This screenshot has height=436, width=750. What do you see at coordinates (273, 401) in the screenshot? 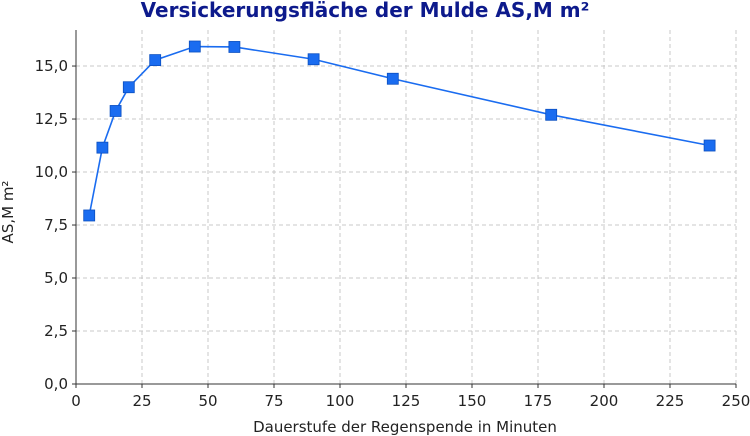
I see `x-tick-label: 75` at bounding box center [273, 401].